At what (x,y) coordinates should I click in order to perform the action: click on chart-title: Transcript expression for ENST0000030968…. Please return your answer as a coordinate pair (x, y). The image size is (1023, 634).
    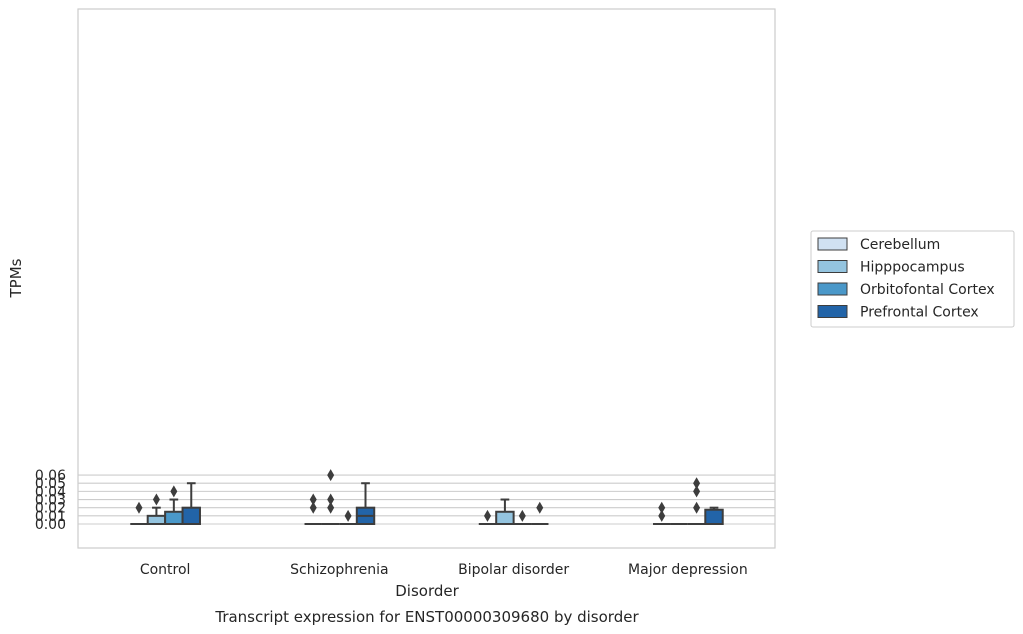
    Looking at the image, I should click on (426, 617).